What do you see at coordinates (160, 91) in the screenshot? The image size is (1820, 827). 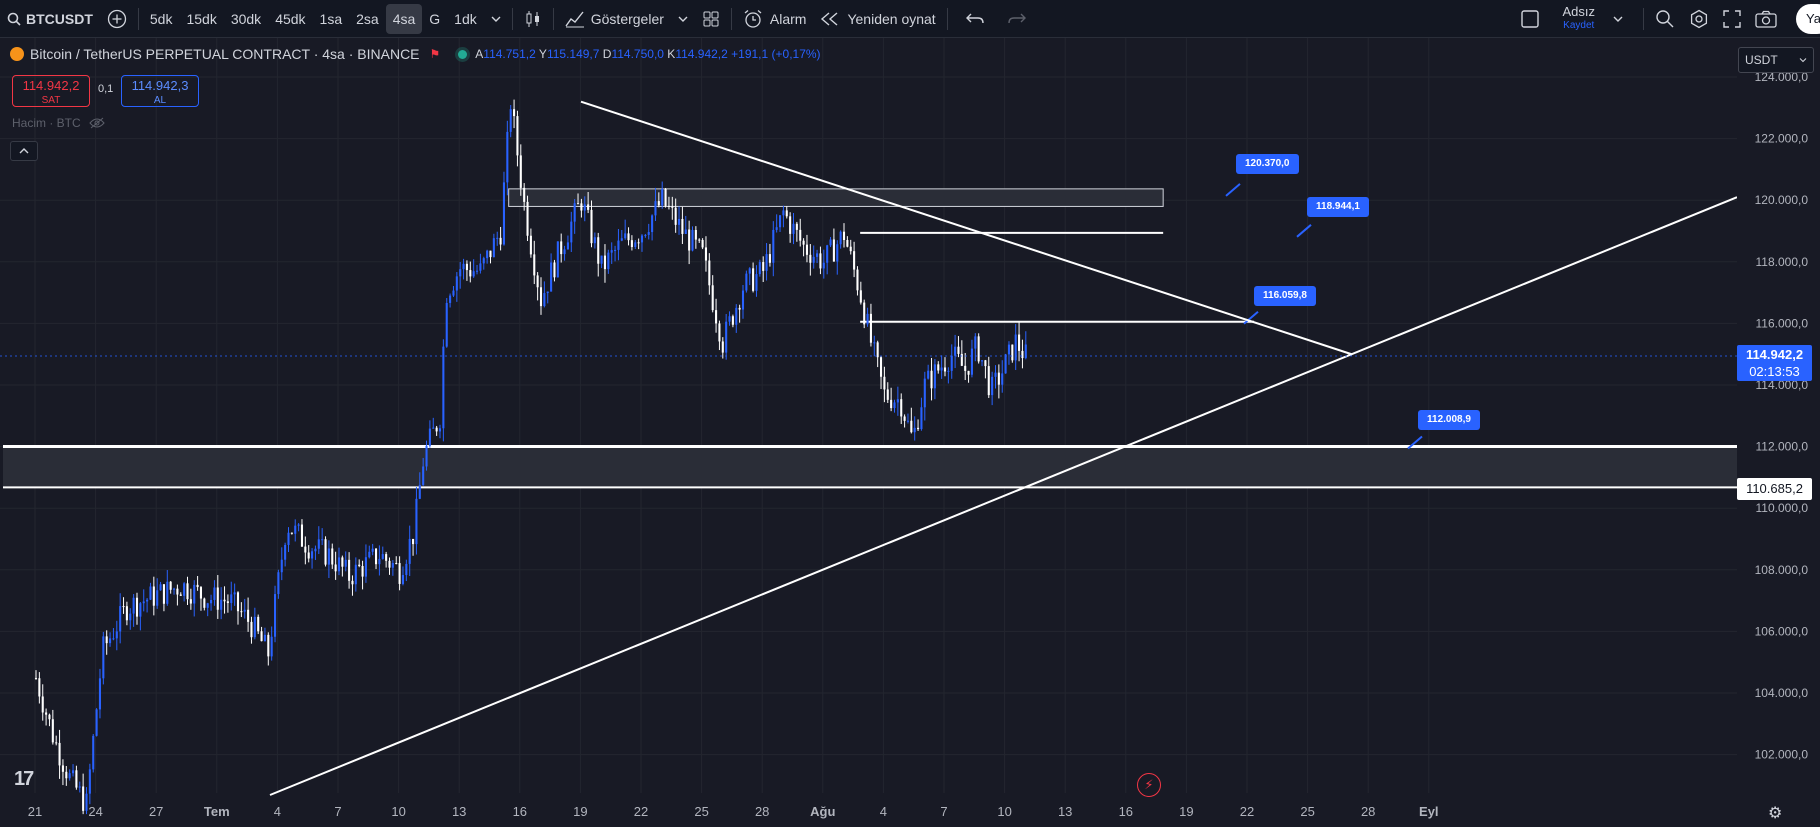 I see `buy-button: 114.942,3 AL` at bounding box center [160, 91].